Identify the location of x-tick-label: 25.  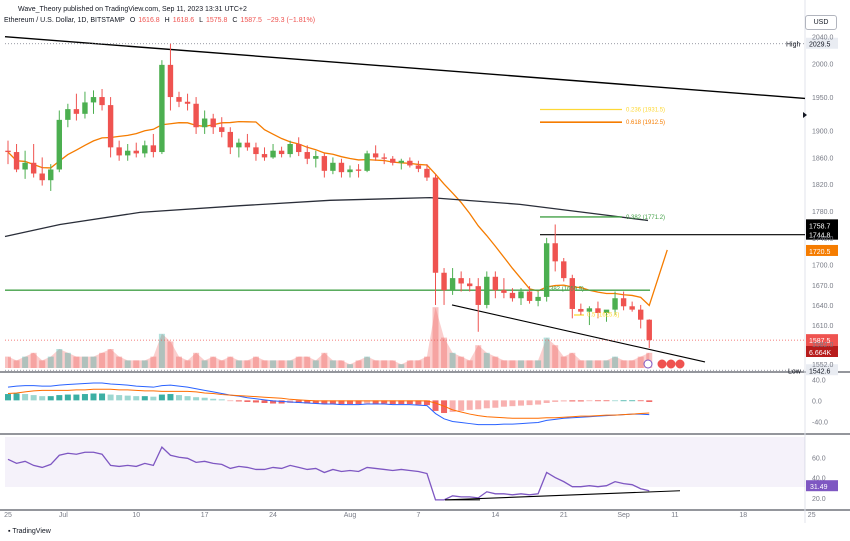
(812, 515).